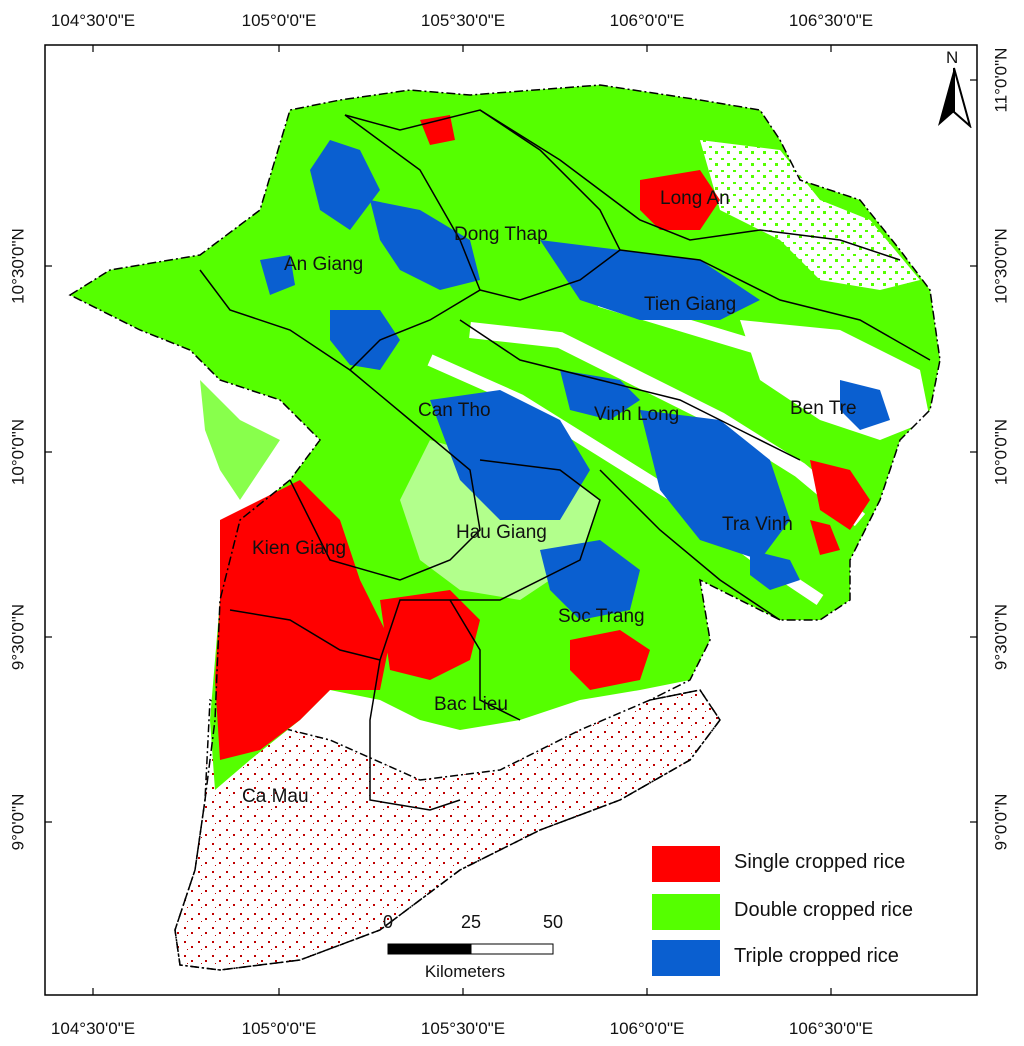 This screenshot has width=1024, height=1046. I want to click on bottom-tick: 104°30'0"E, so click(93, 1028).